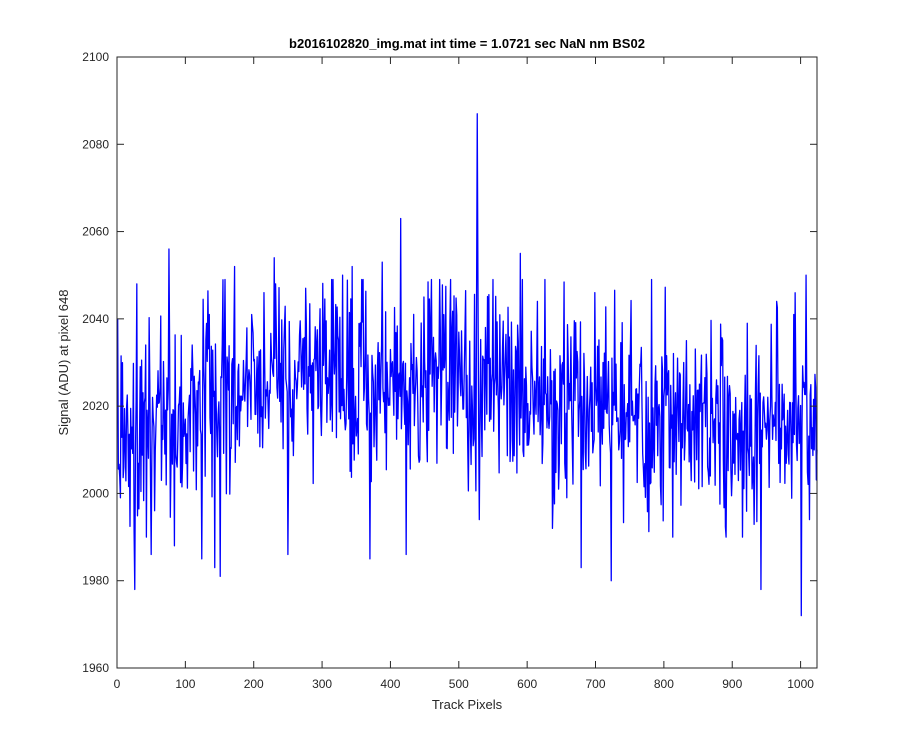 This screenshot has width=900, height=755. Describe the element at coordinates (596, 684) in the screenshot. I see `x-tick-label: 700` at that location.